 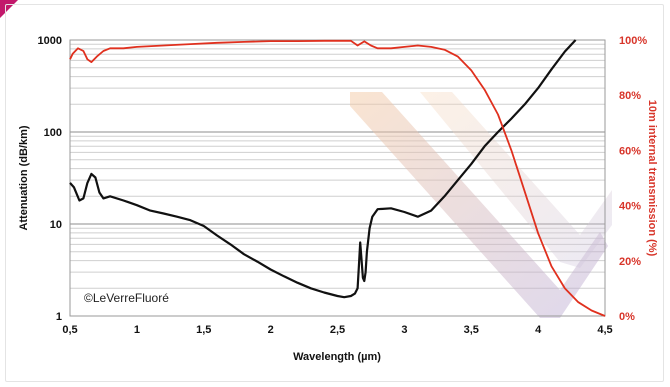 What do you see at coordinates (50, 41) in the screenshot?
I see `y-tick-label: 1000` at bounding box center [50, 41].